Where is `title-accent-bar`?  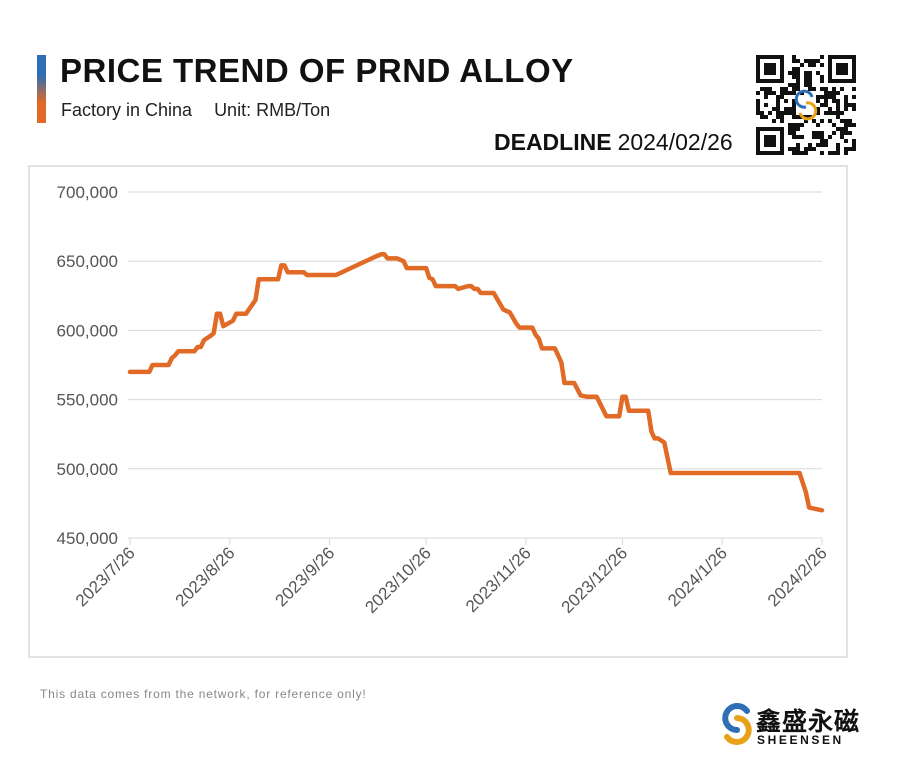 title-accent-bar is located at coordinates (41, 89).